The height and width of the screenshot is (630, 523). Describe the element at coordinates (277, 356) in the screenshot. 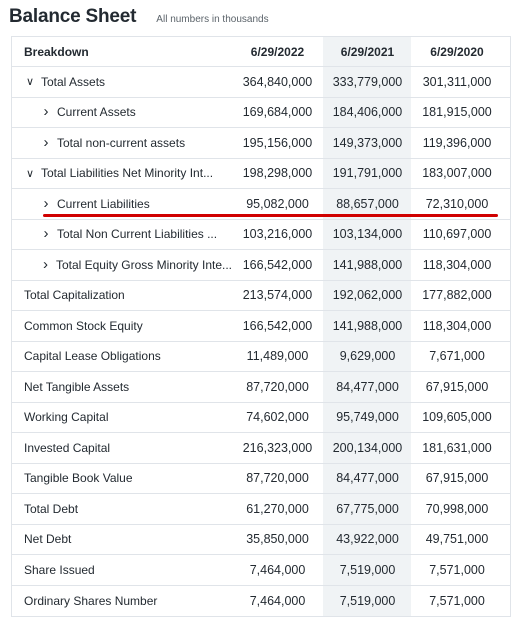

I see `value-cell: 11,489,000` at that location.